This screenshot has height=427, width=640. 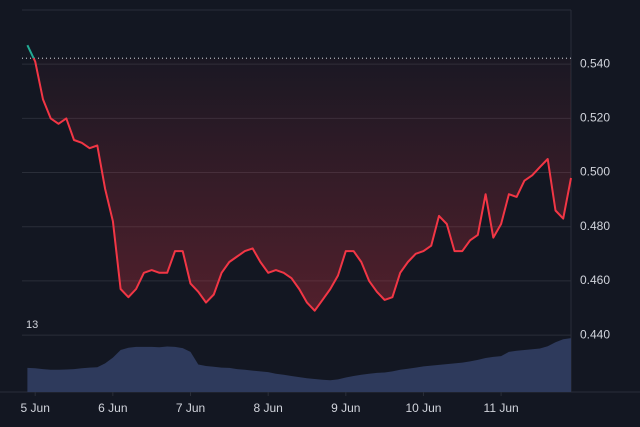 What do you see at coordinates (423, 408) in the screenshot?
I see `x-tick-label: 10 Jun` at bounding box center [423, 408].